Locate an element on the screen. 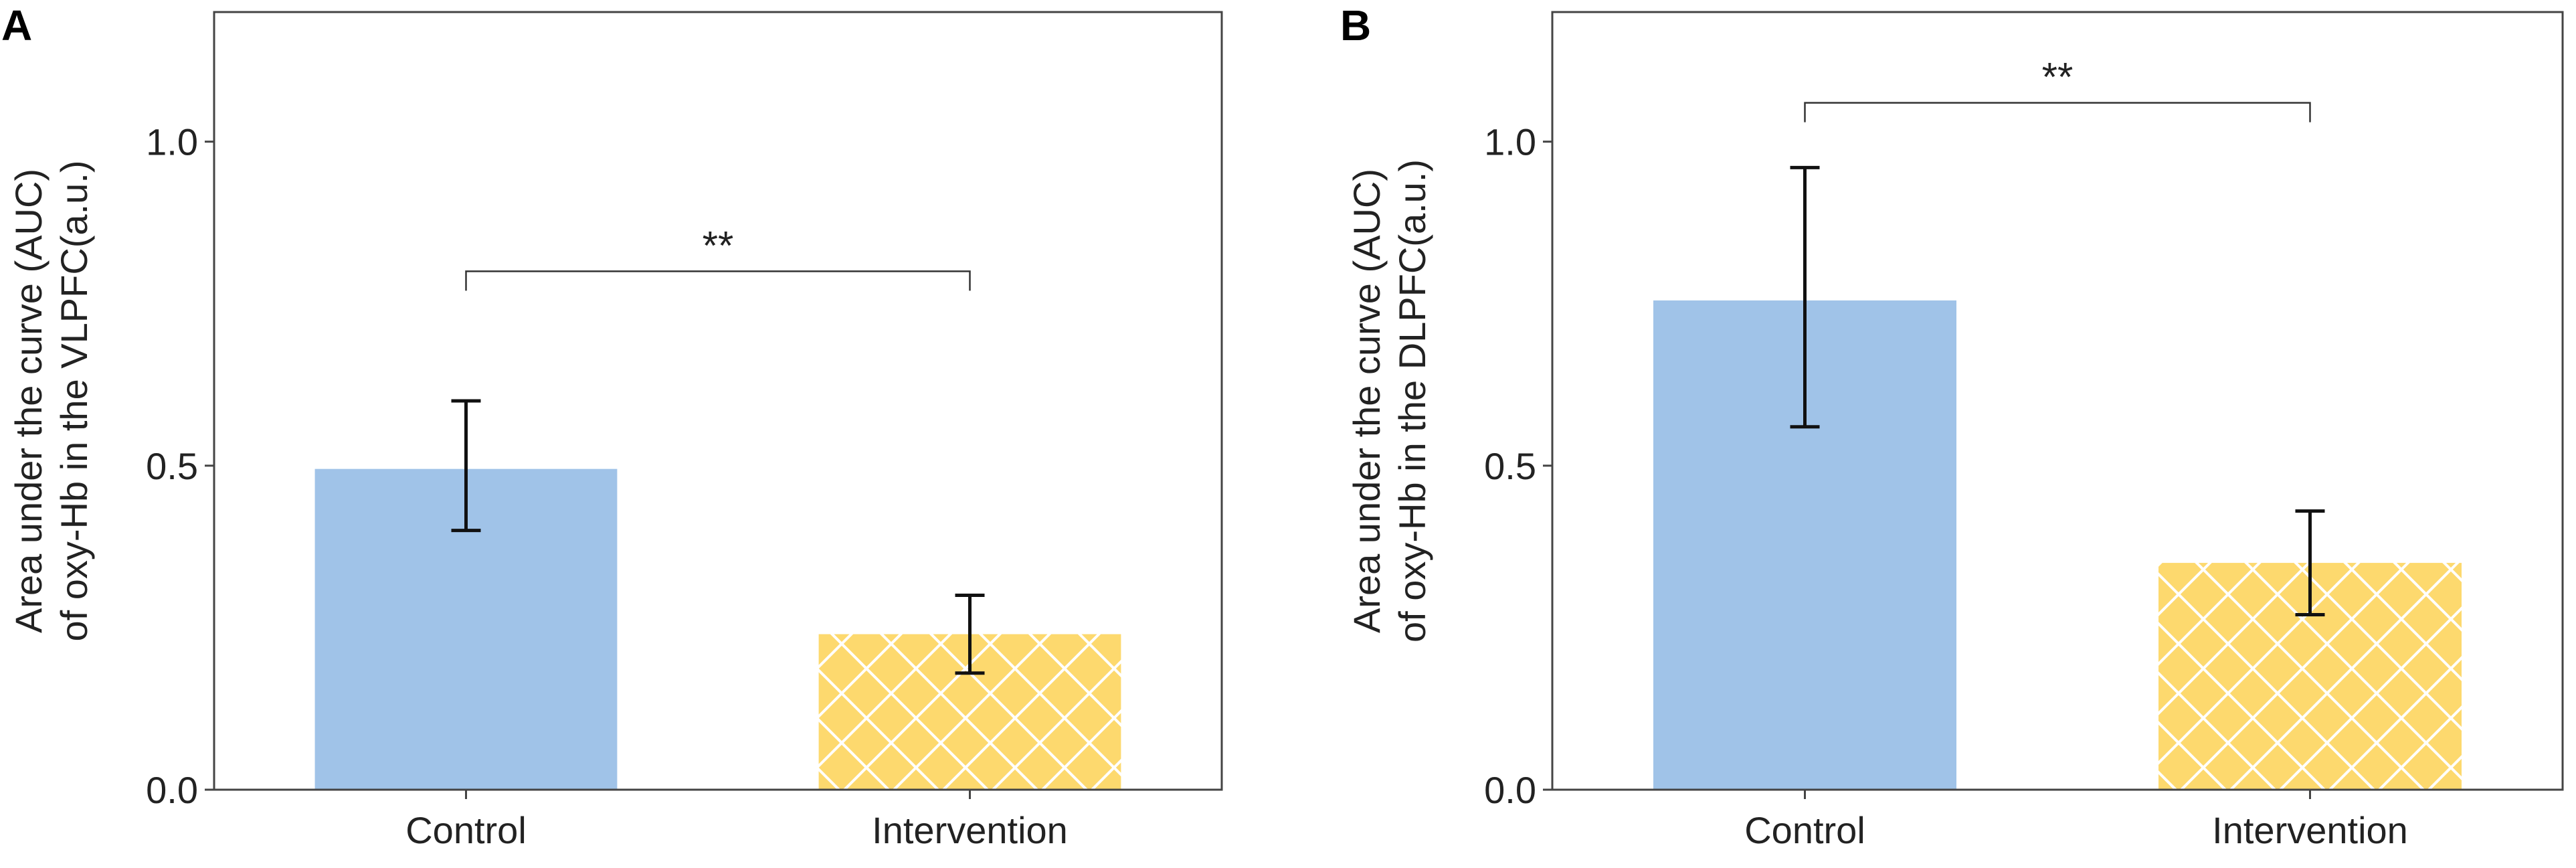 Image resolution: width=2576 pixels, height=868 pixels. y-axis-label: of oxy-Hb in the VLPFC(a.u.) is located at coordinates (74, 401).